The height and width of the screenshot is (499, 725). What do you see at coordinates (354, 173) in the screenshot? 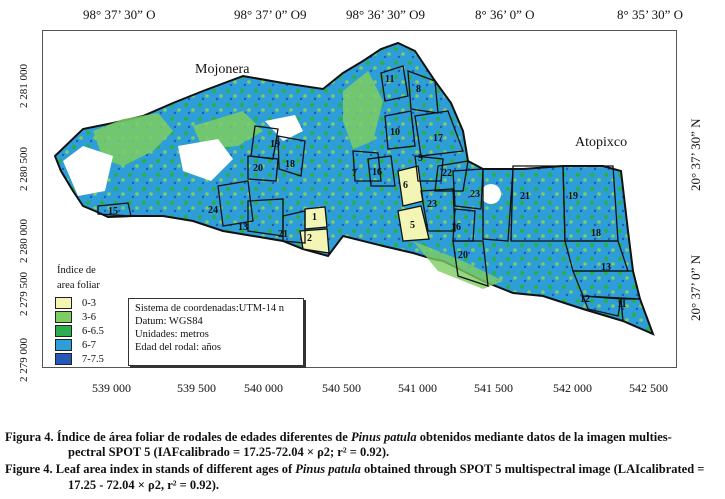
I see `stand-label: 7` at bounding box center [354, 173].